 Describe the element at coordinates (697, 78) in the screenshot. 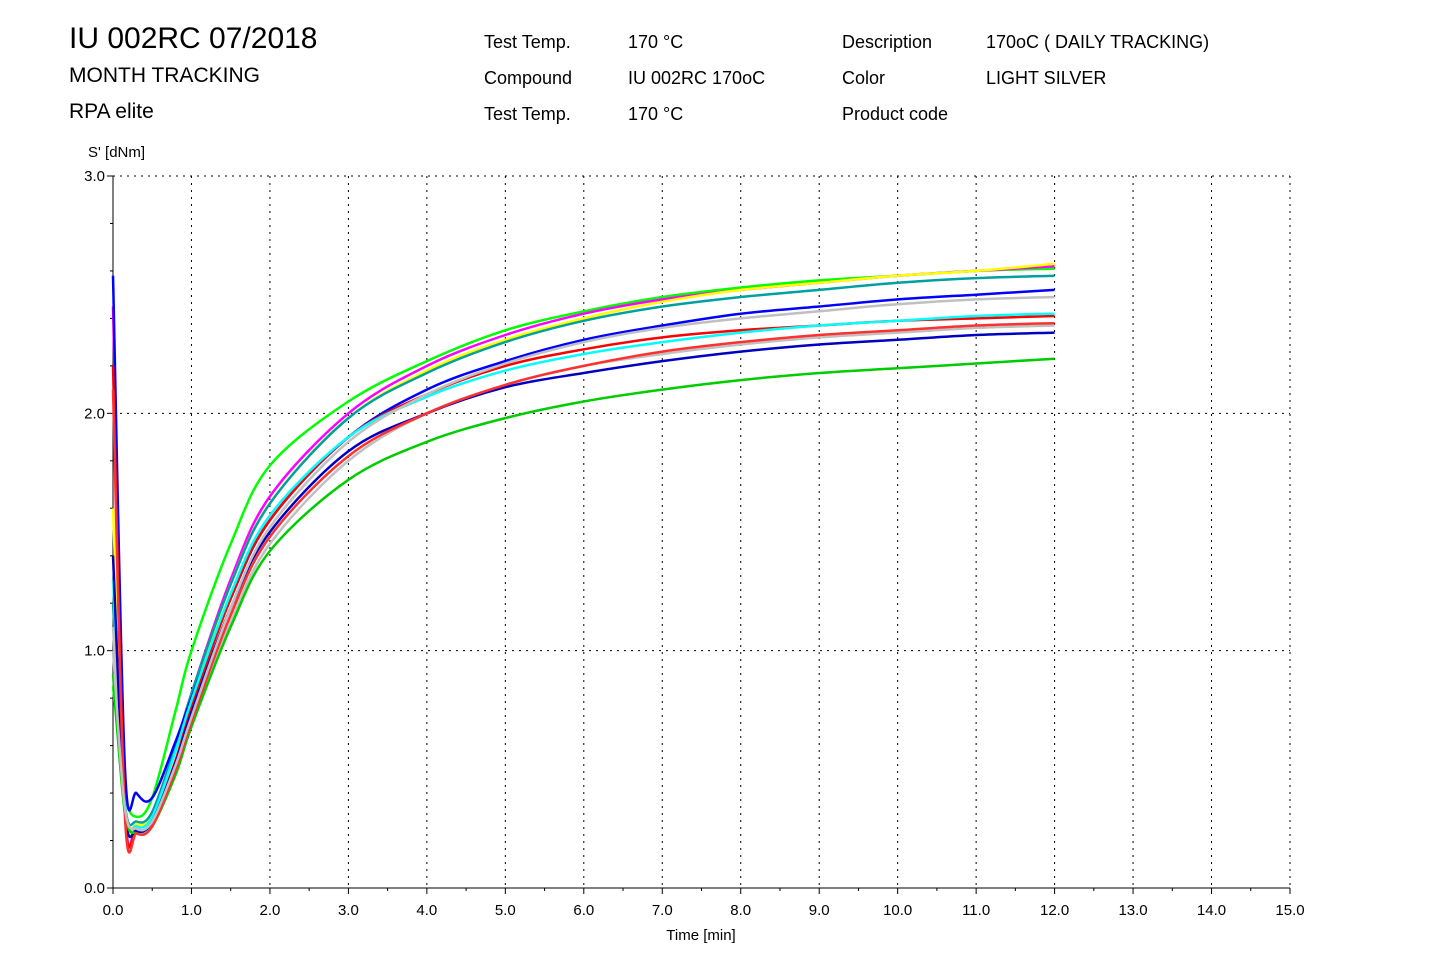

I see `meta-value-compound: IU 002RC 170oC` at that location.